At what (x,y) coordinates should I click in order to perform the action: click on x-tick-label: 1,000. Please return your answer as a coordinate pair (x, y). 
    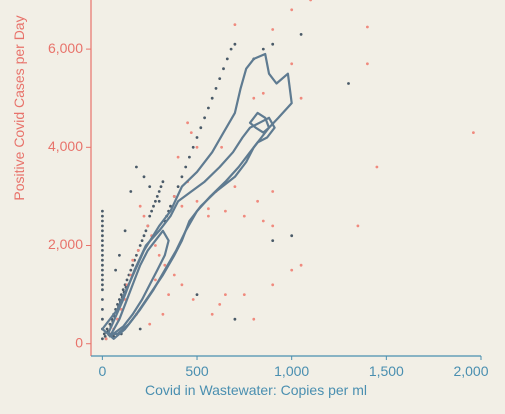
    Looking at the image, I should click on (291, 371).